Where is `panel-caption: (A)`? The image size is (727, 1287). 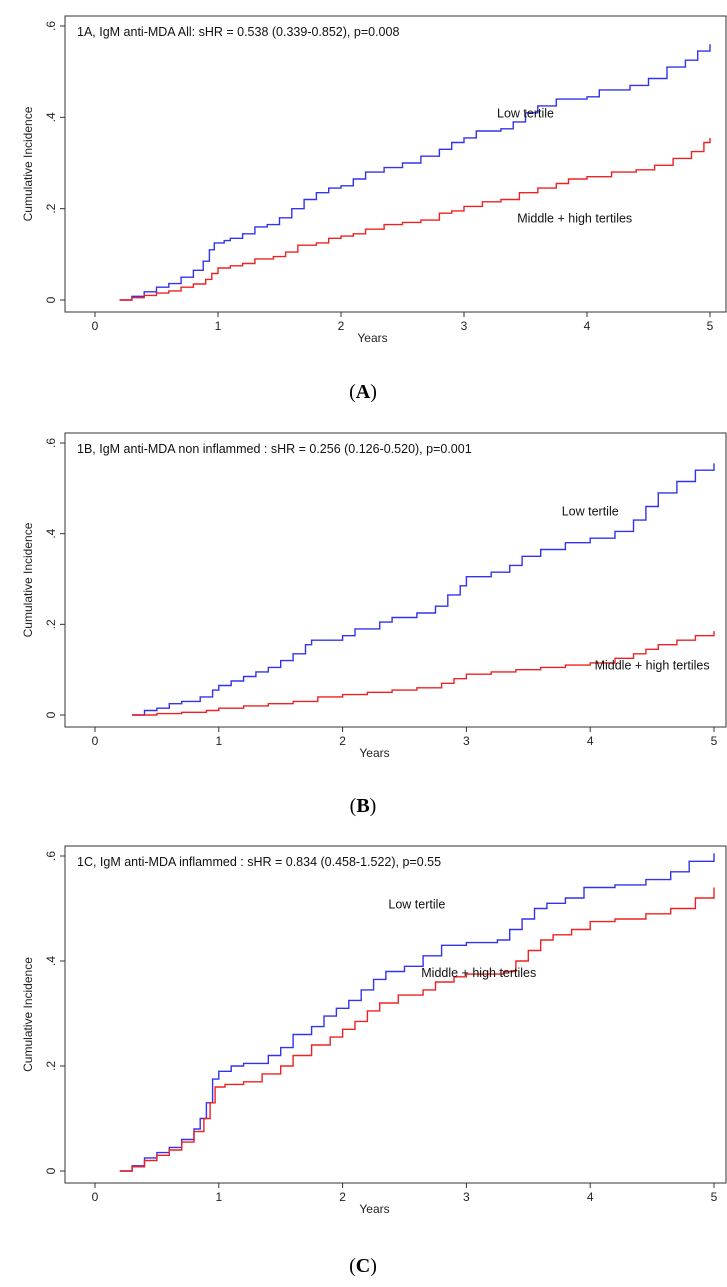 panel-caption: (A) is located at coordinates (363, 392).